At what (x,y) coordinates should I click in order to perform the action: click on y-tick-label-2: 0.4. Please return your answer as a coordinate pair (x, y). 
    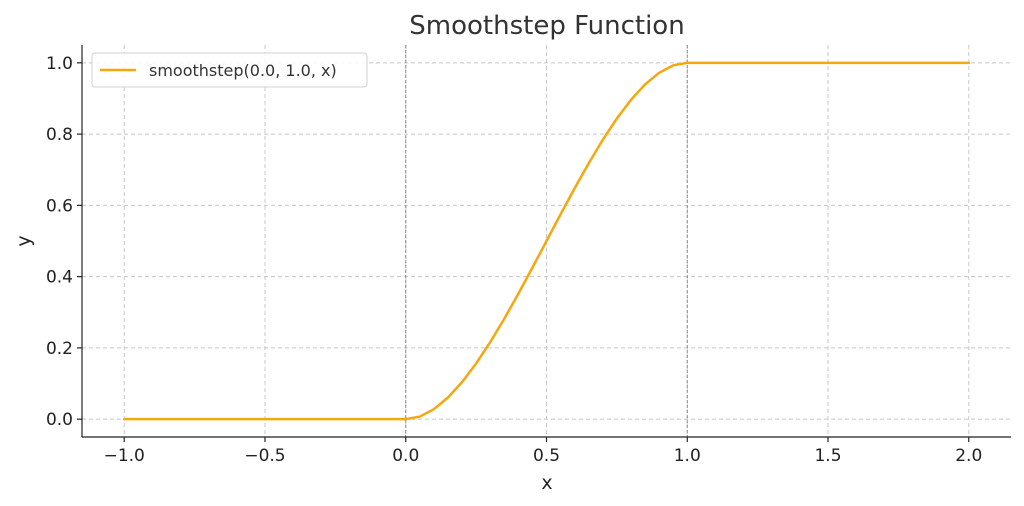
    Looking at the image, I should click on (59, 278).